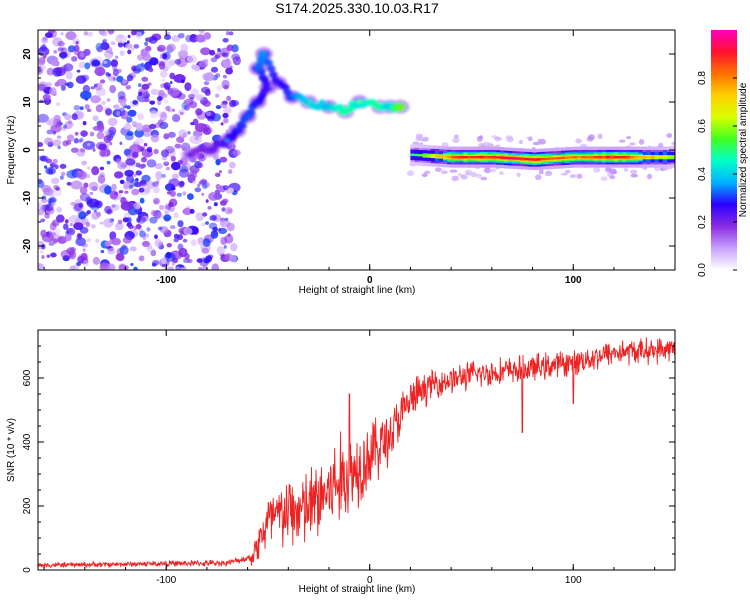 The width and height of the screenshot is (750, 600). I want to click on colorbar-tick-label: 0.6, so click(702, 126).